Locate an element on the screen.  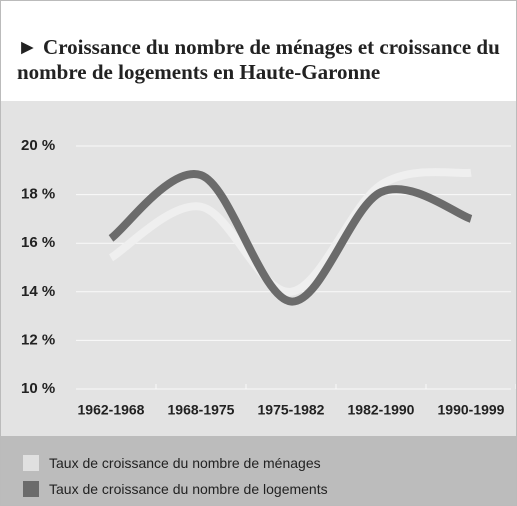
legend-label: Taux de croissance du nombre de ménages is located at coordinates (185, 463).